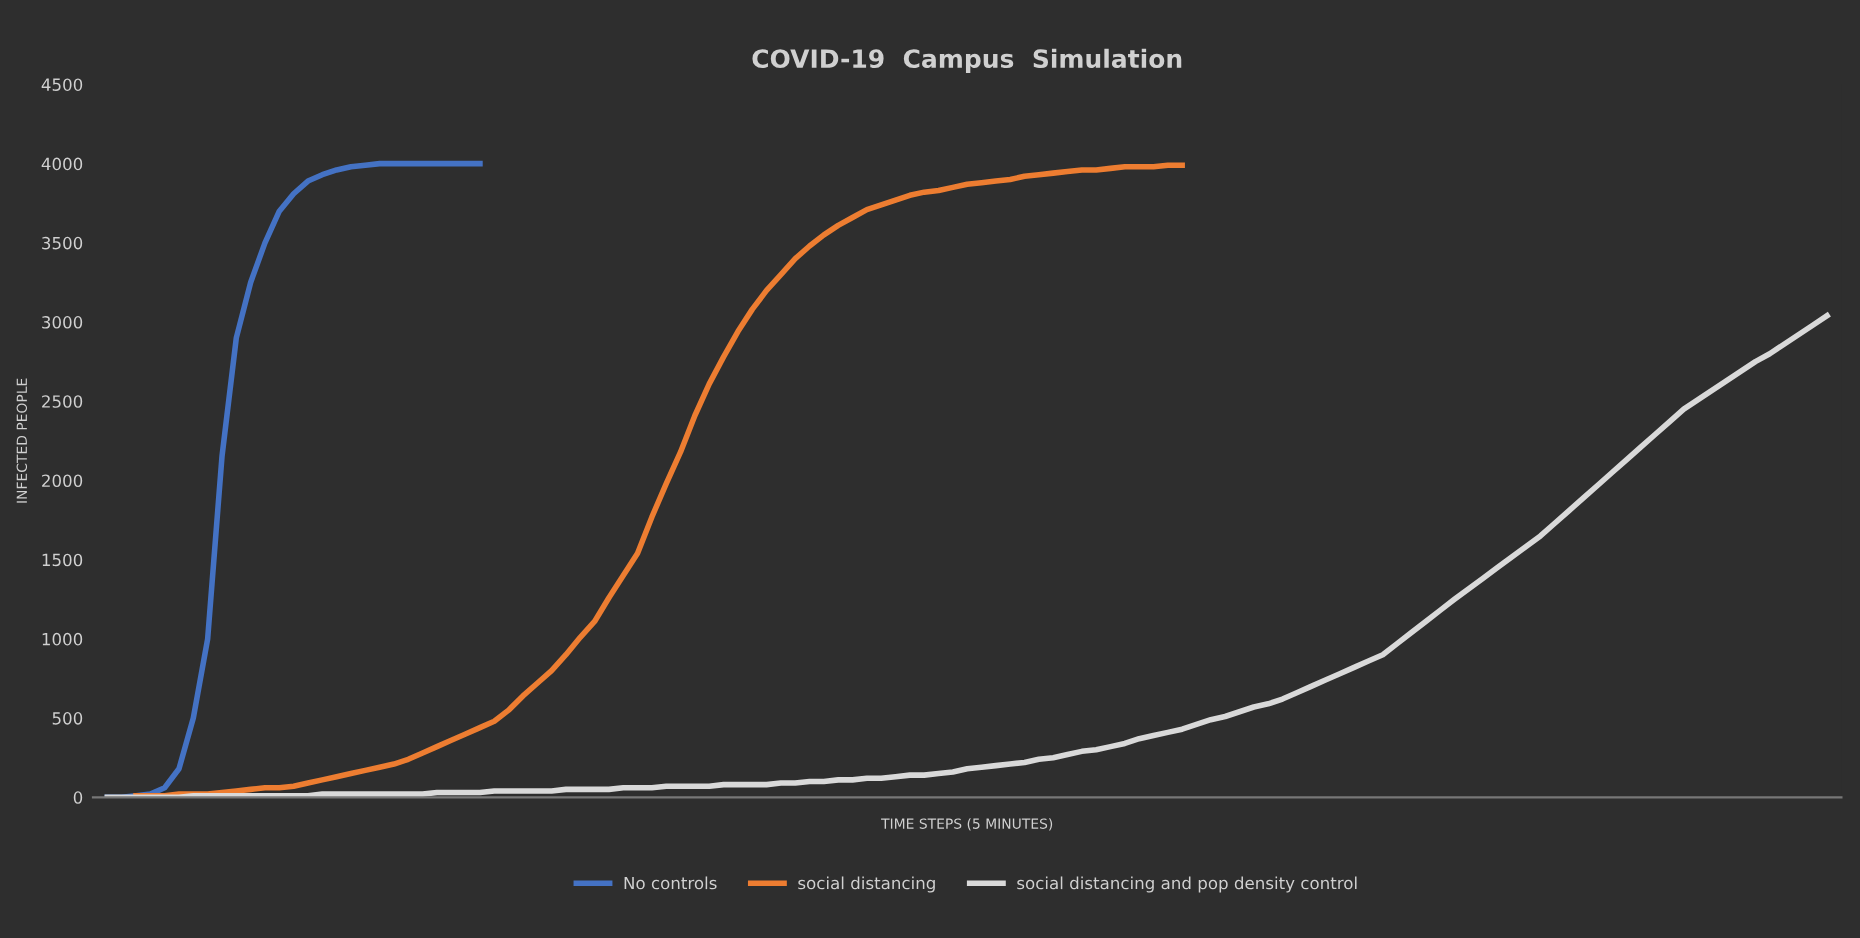 The image size is (1860, 938). I want to click on legend-label: social distancing and pop density control, so click(1187, 884).